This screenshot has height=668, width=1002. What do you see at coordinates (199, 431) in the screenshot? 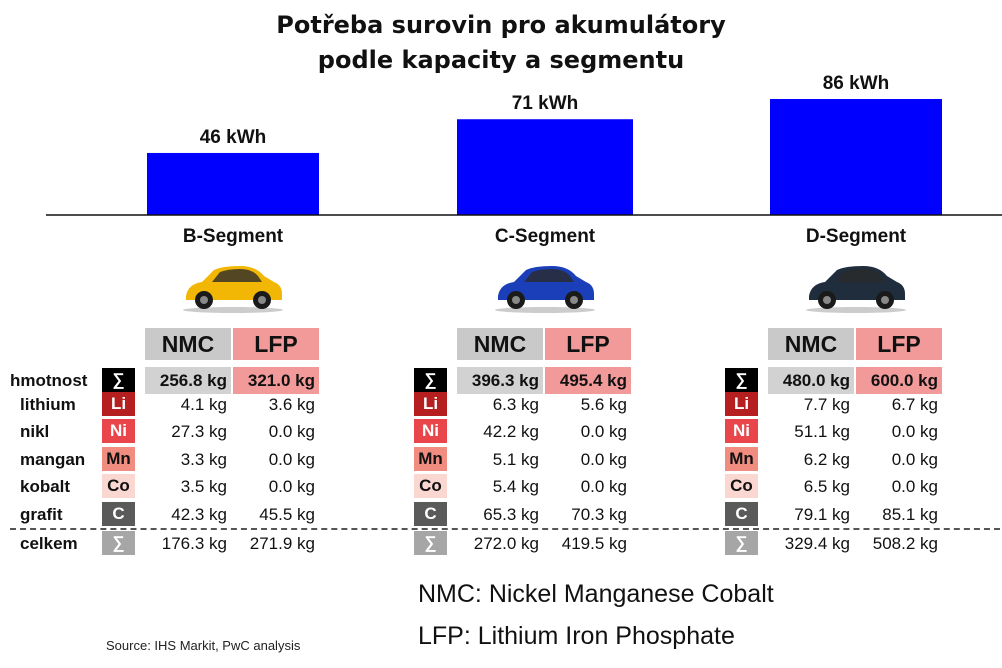
I see `value-nmc-nikl: 27.3 kg` at bounding box center [199, 431].